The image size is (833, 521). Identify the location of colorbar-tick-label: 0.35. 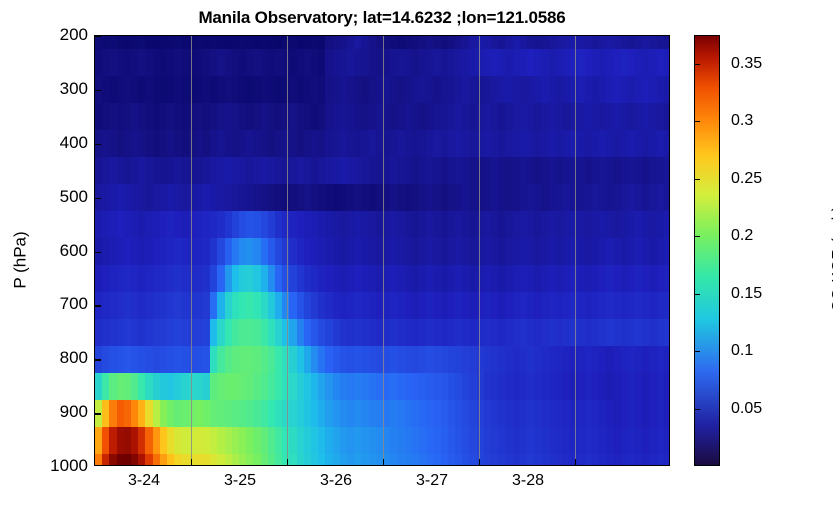
(747, 63).